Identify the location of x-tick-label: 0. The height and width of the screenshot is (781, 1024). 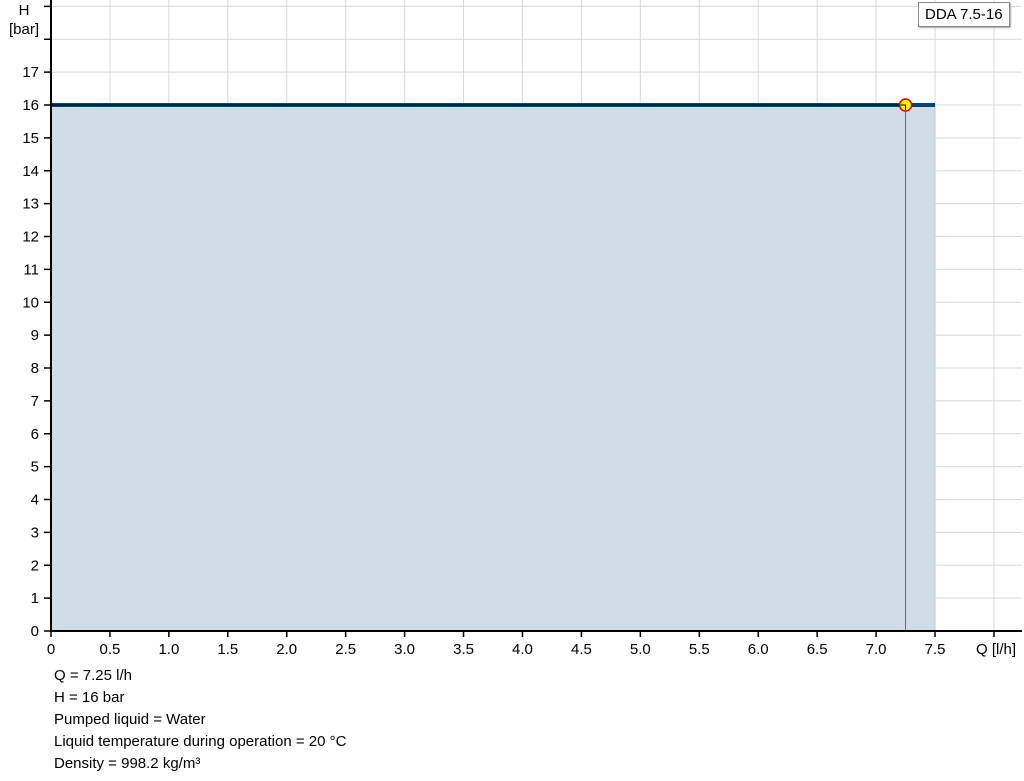
(51, 649).